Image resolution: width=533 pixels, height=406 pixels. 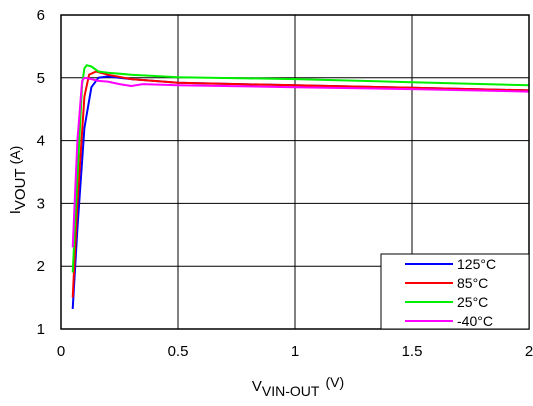 I want to click on y-axis-label-sub: VOUT, so click(x=20, y=189).